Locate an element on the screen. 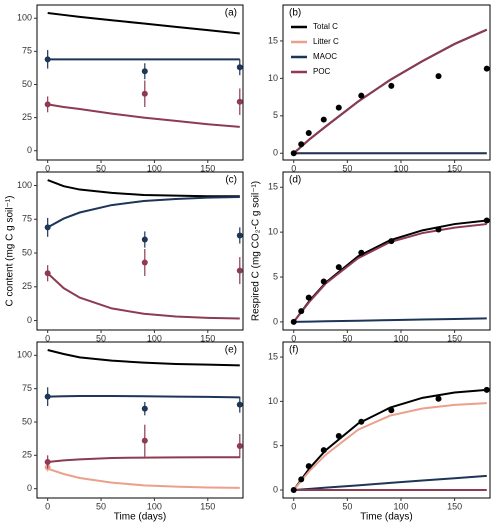 The image size is (500, 526). y-tick-label: 50 is located at coordinates (27, 252).